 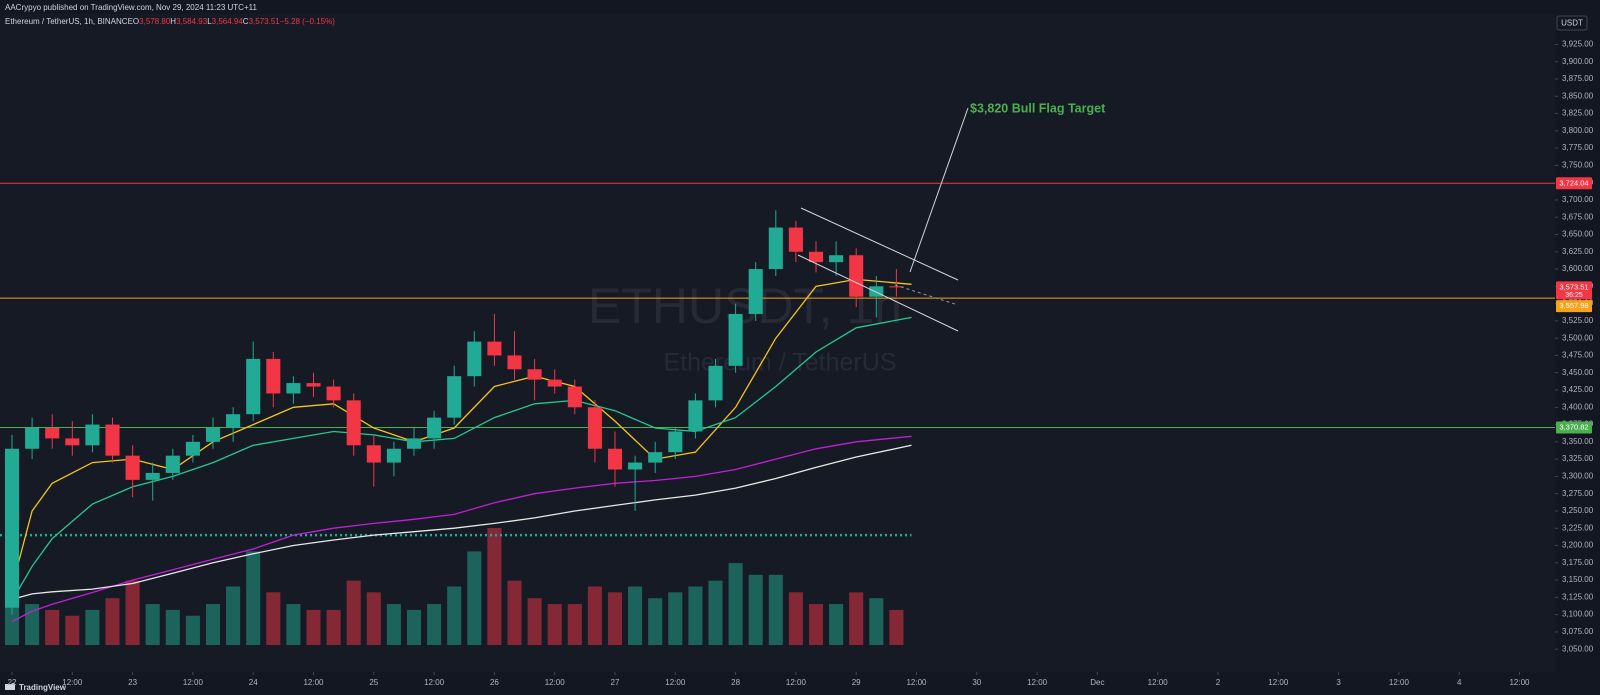 I want to click on y-tick-label: 3,850.00, so click(x=1578, y=95).